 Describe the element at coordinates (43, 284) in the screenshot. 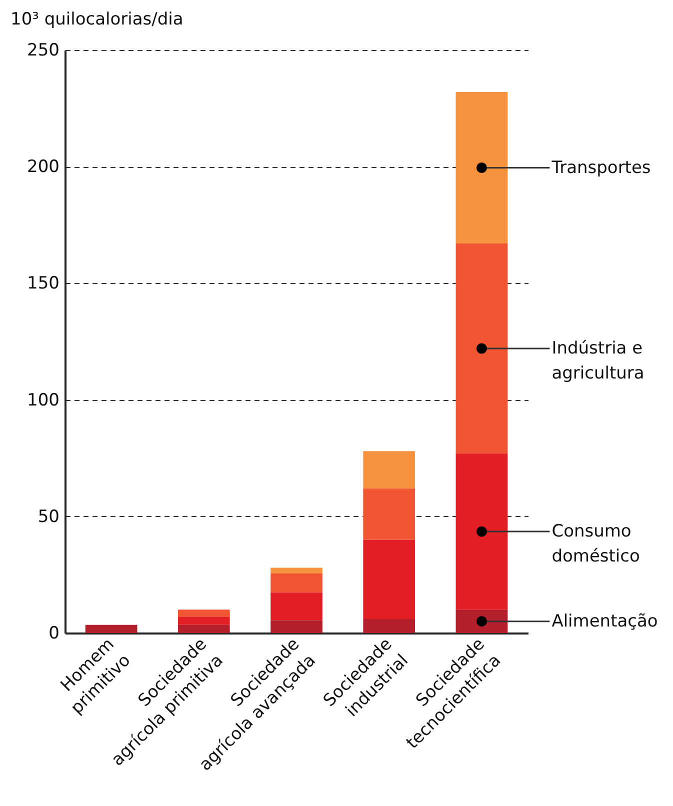

I see `y-tick-label: 150` at that location.